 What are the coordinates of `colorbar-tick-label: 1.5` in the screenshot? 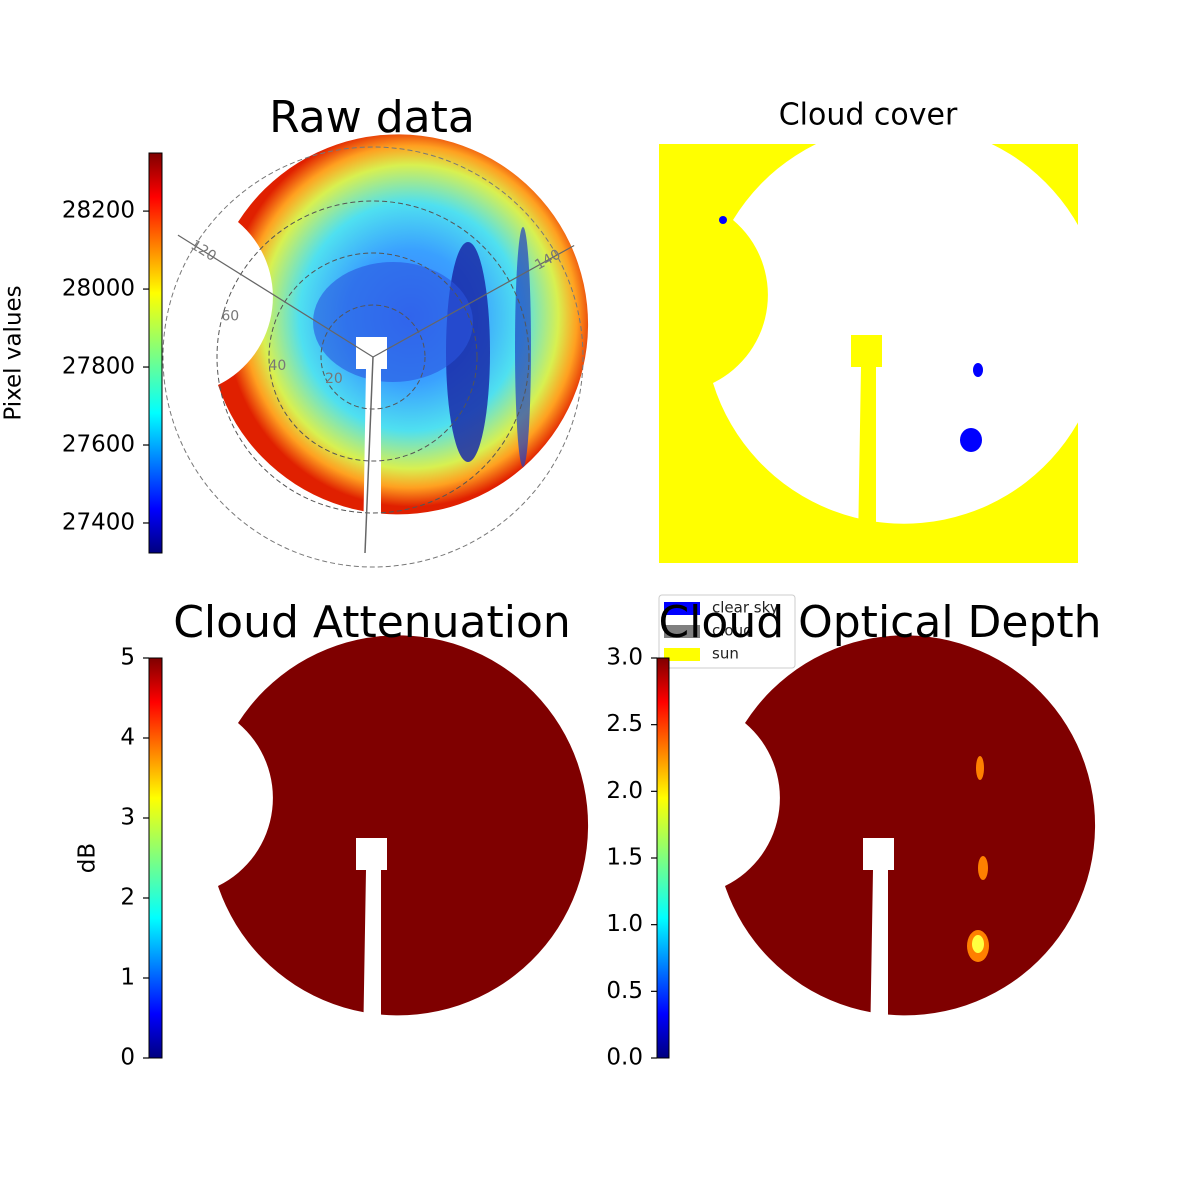 It's located at (624, 858).